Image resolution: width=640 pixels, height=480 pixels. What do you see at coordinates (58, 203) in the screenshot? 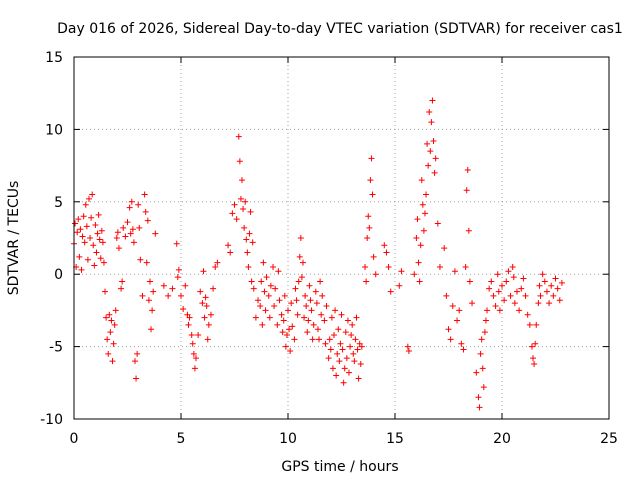
I see `y-tick-label: 5` at bounding box center [58, 203].